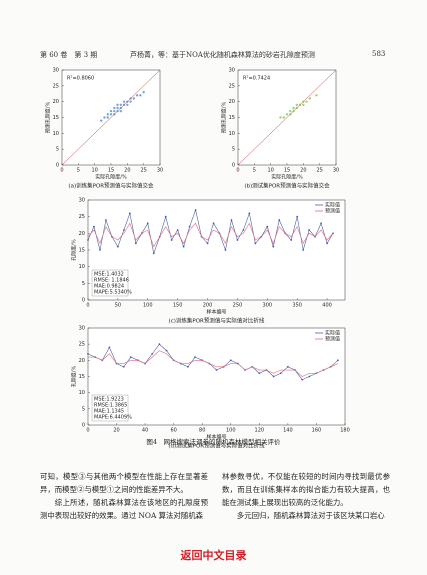 This screenshot has width=427, height=575. Describe the element at coordinates (254, 171) in the screenshot. I see `x-tick-label: 5` at that location.